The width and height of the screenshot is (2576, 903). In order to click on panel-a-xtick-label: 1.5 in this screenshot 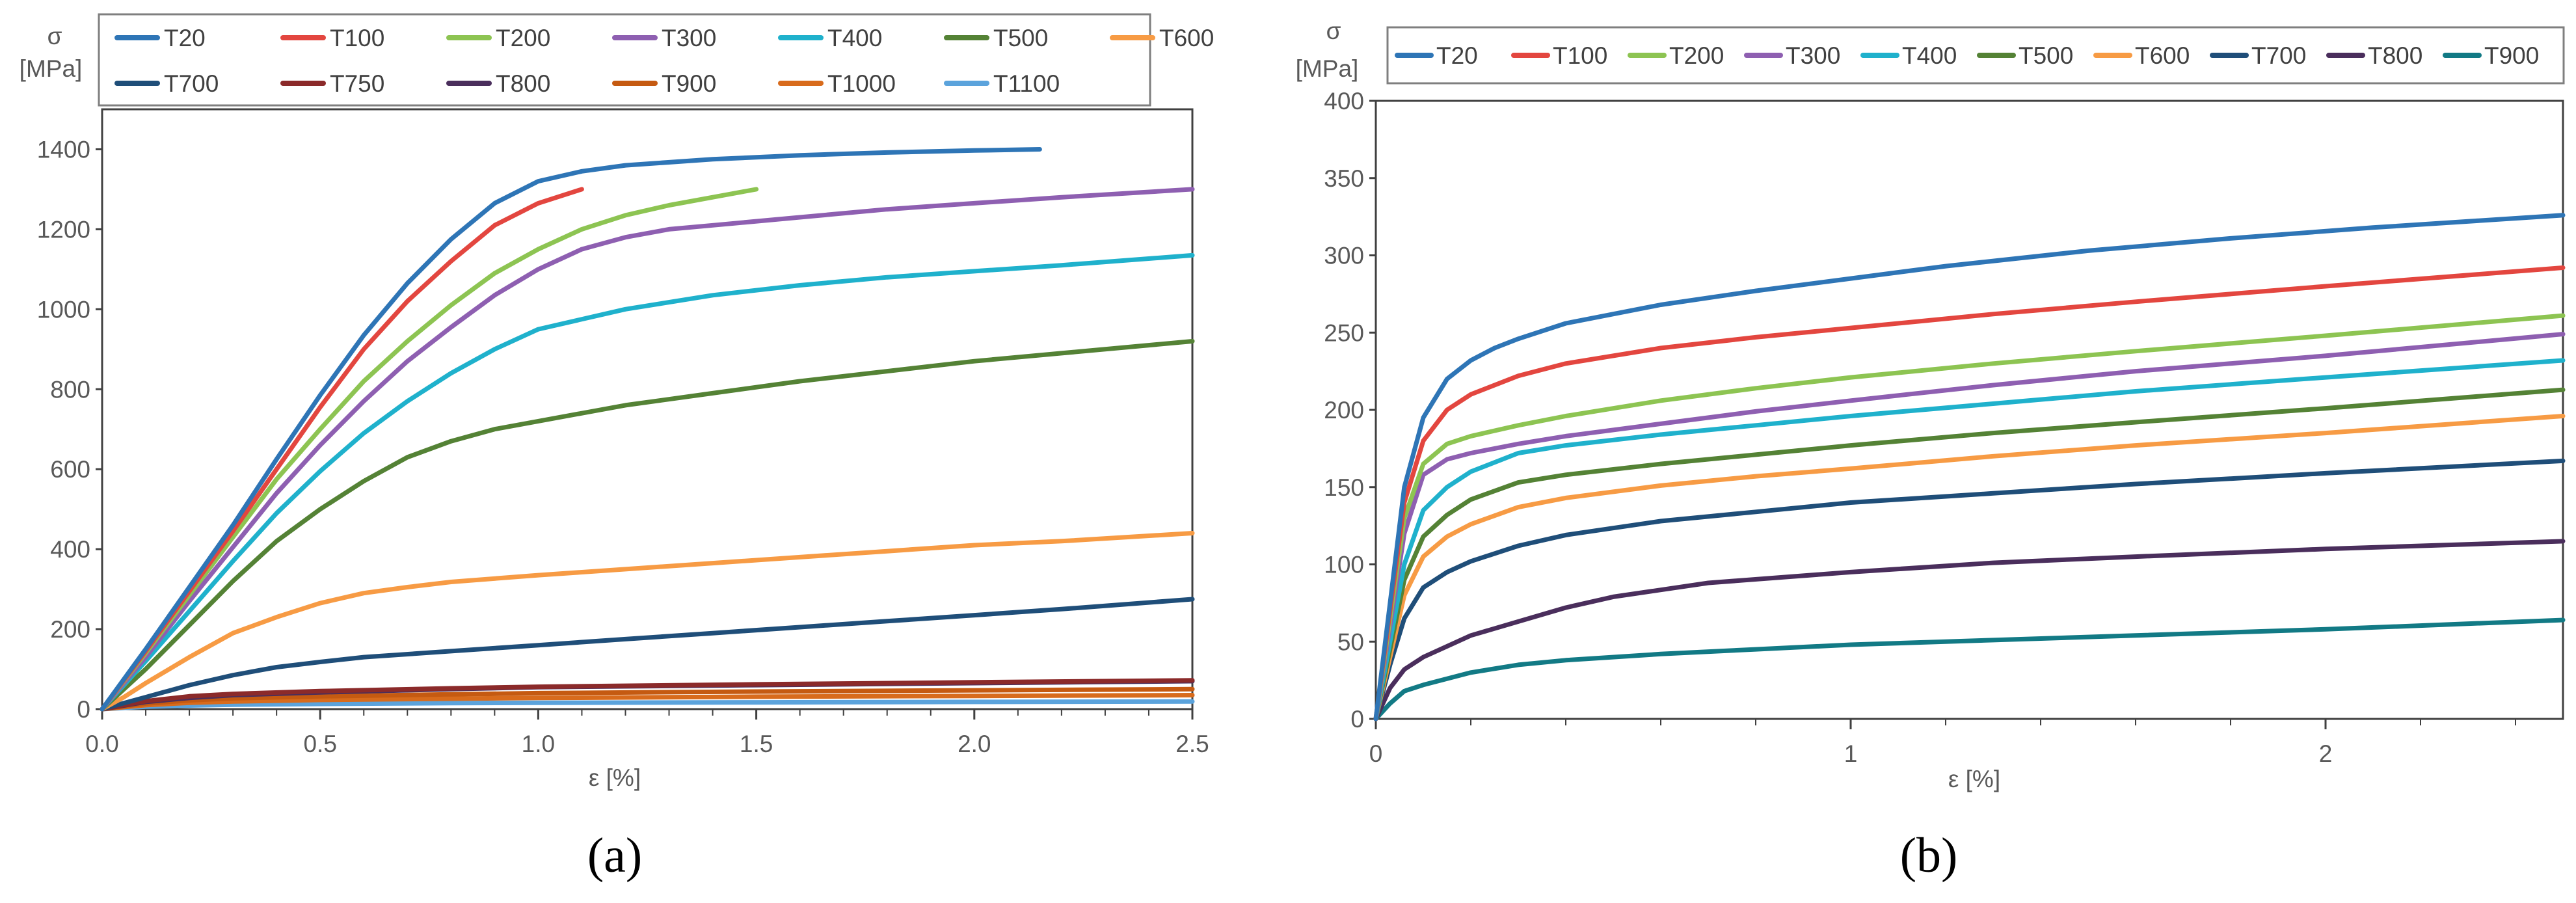, I will do `click(756, 744)`.